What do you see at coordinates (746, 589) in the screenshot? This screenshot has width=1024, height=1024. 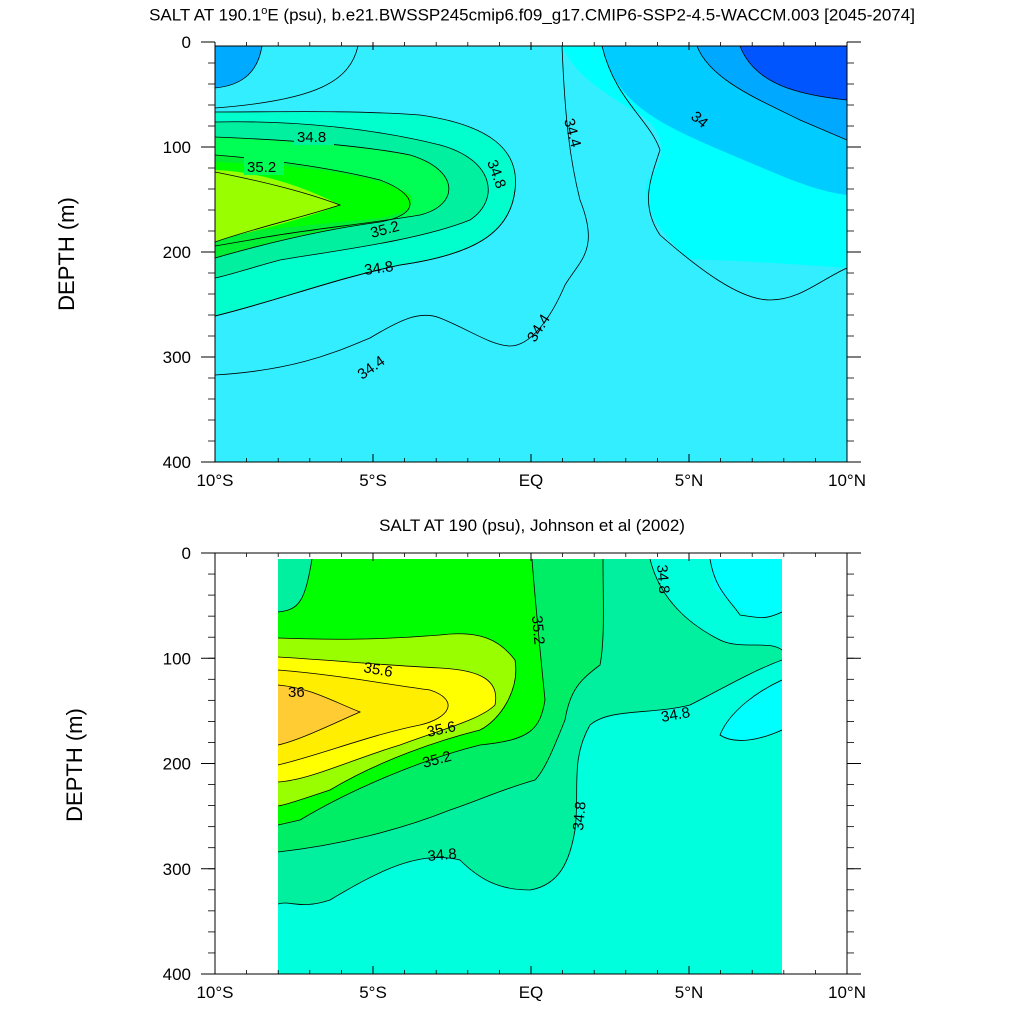 I see `chart2-region-34.6-top-right` at bounding box center [746, 589].